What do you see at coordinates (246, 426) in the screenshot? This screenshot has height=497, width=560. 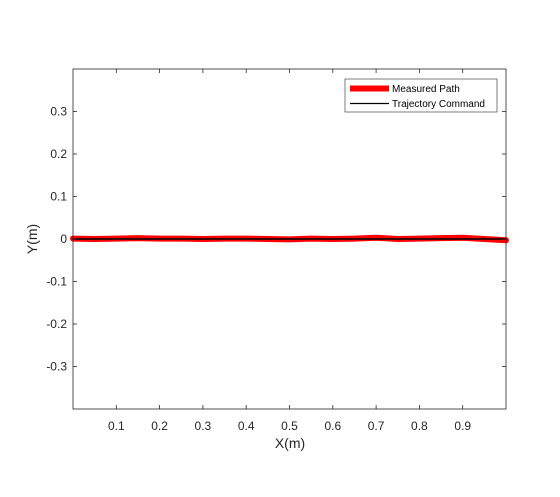 I see `x-tick-label: 0.4` at bounding box center [246, 426].